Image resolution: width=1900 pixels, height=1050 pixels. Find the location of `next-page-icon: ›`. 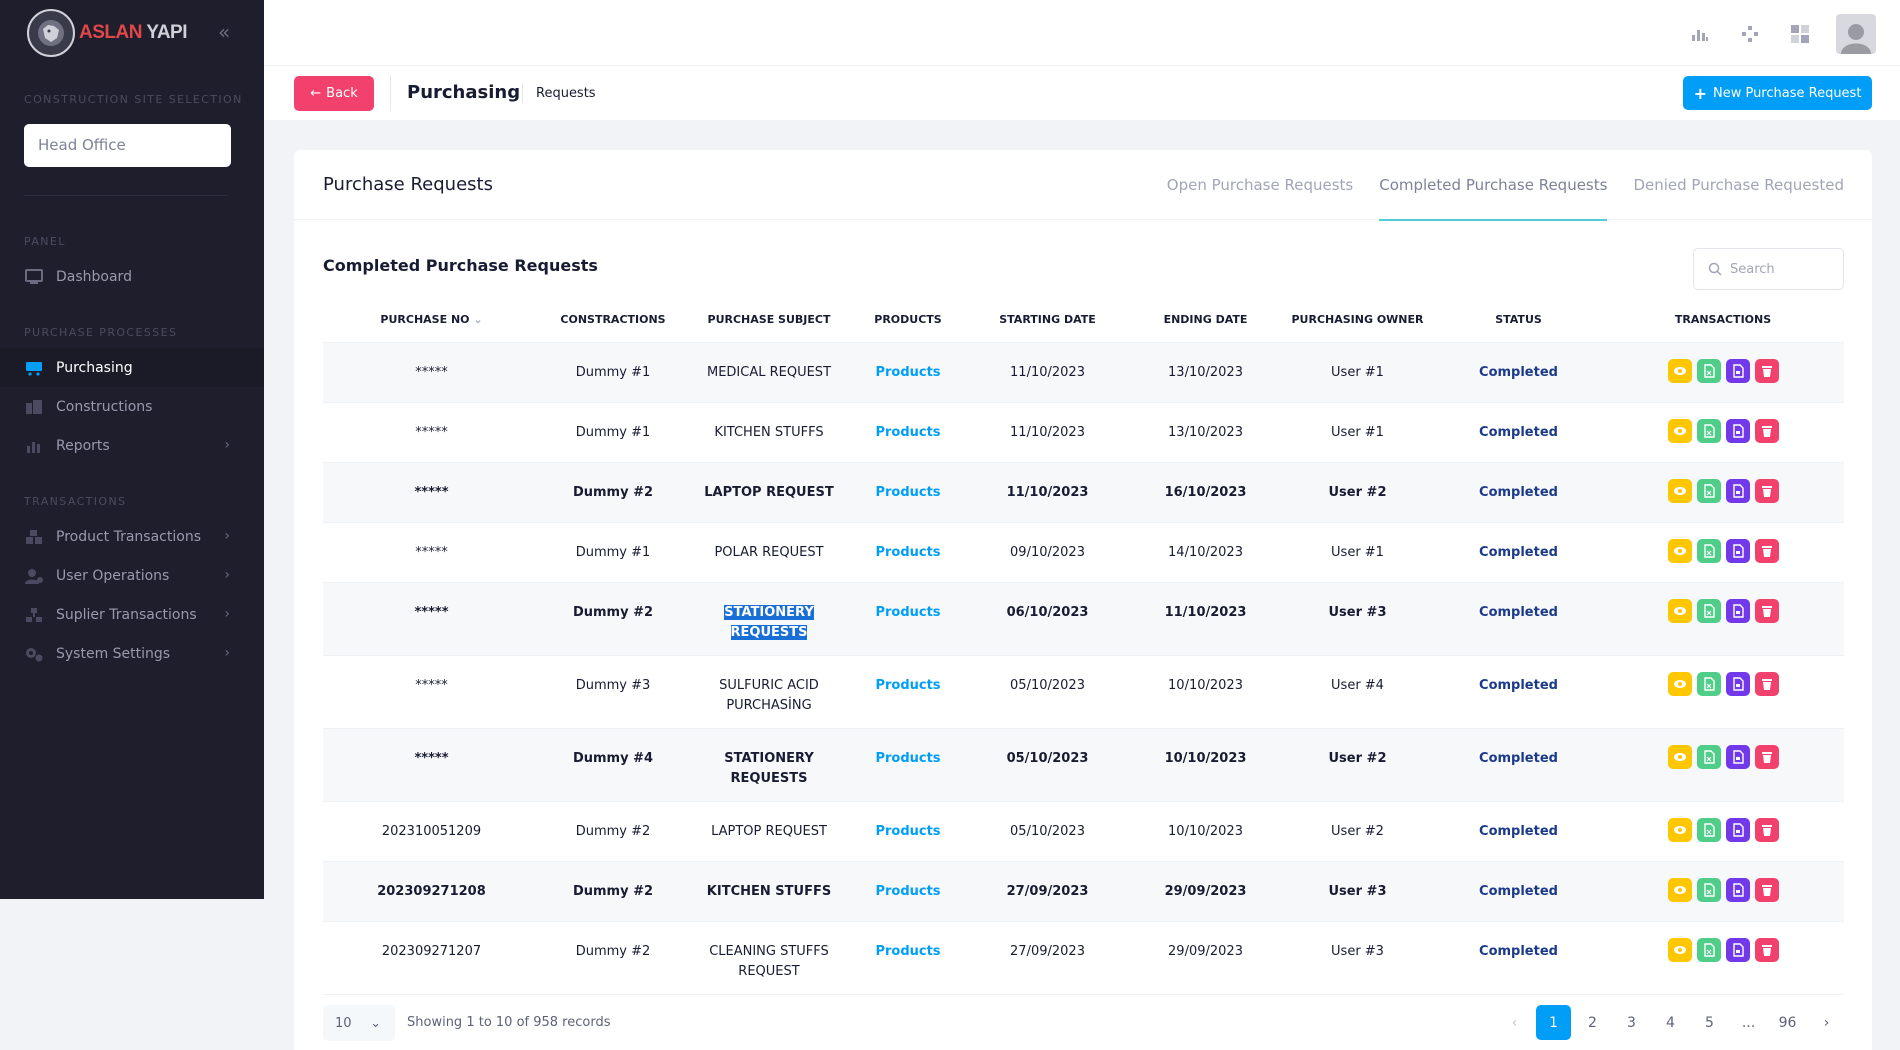

next-page-icon: › is located at coordinates (1826, 1022).